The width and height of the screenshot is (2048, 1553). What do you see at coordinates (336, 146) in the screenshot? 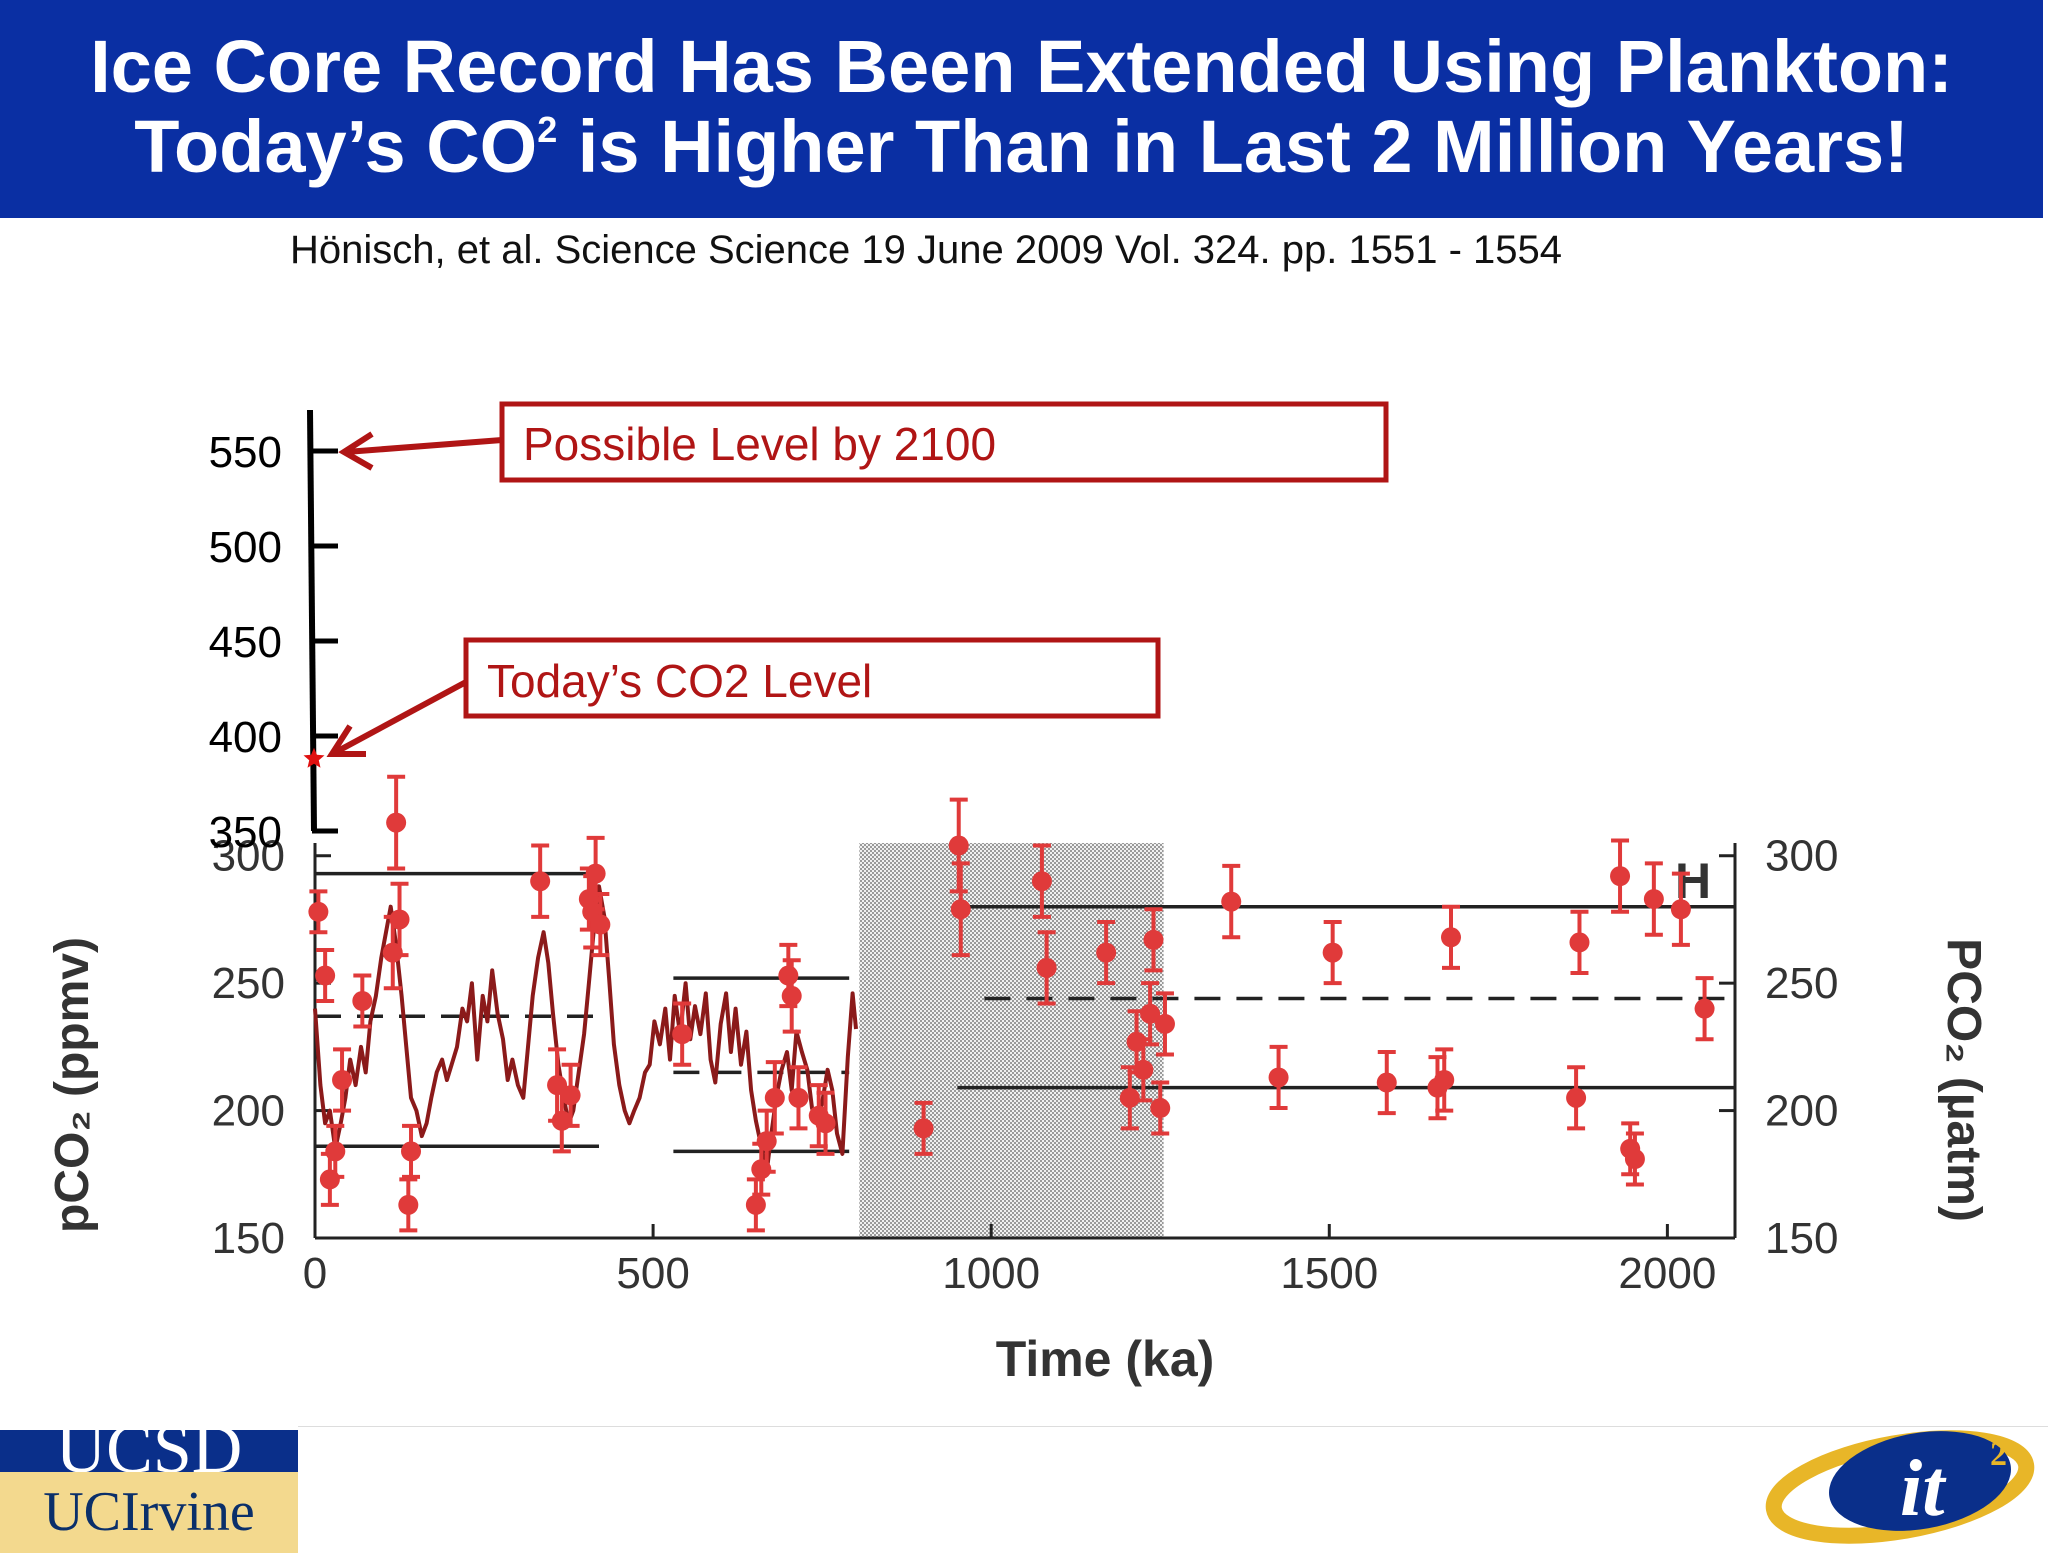
I see `title-line-2-start: Today’s CO` at bounding box center [336, 146].